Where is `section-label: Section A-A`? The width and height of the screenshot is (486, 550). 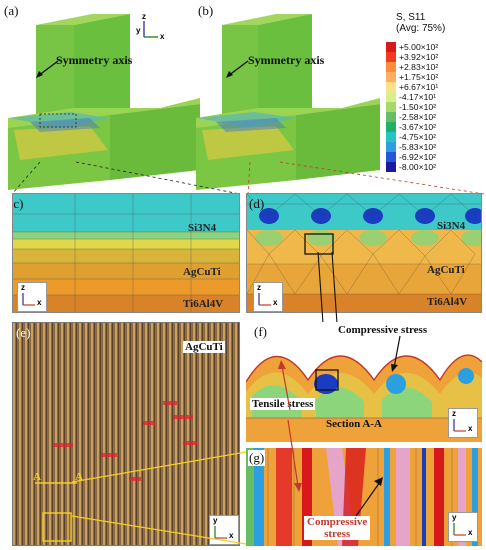
section-label: Section A-A is located at coordinates (354, 424).